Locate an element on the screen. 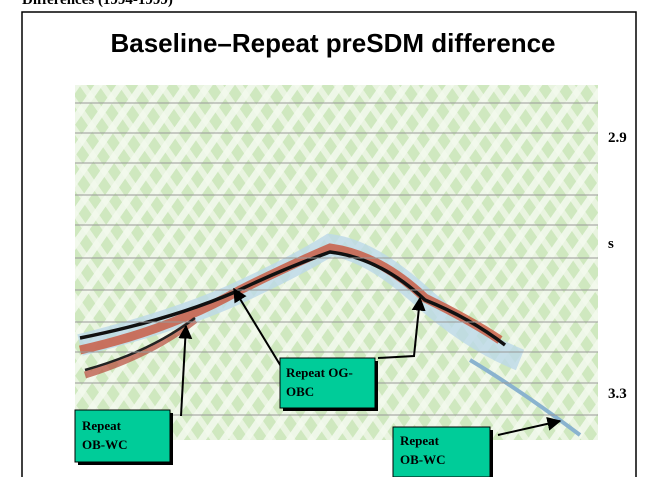 Image resolution: width=665 pixels, height=477 pixels. callout-text: Repeat OG- is located at coordinates (319, 372).